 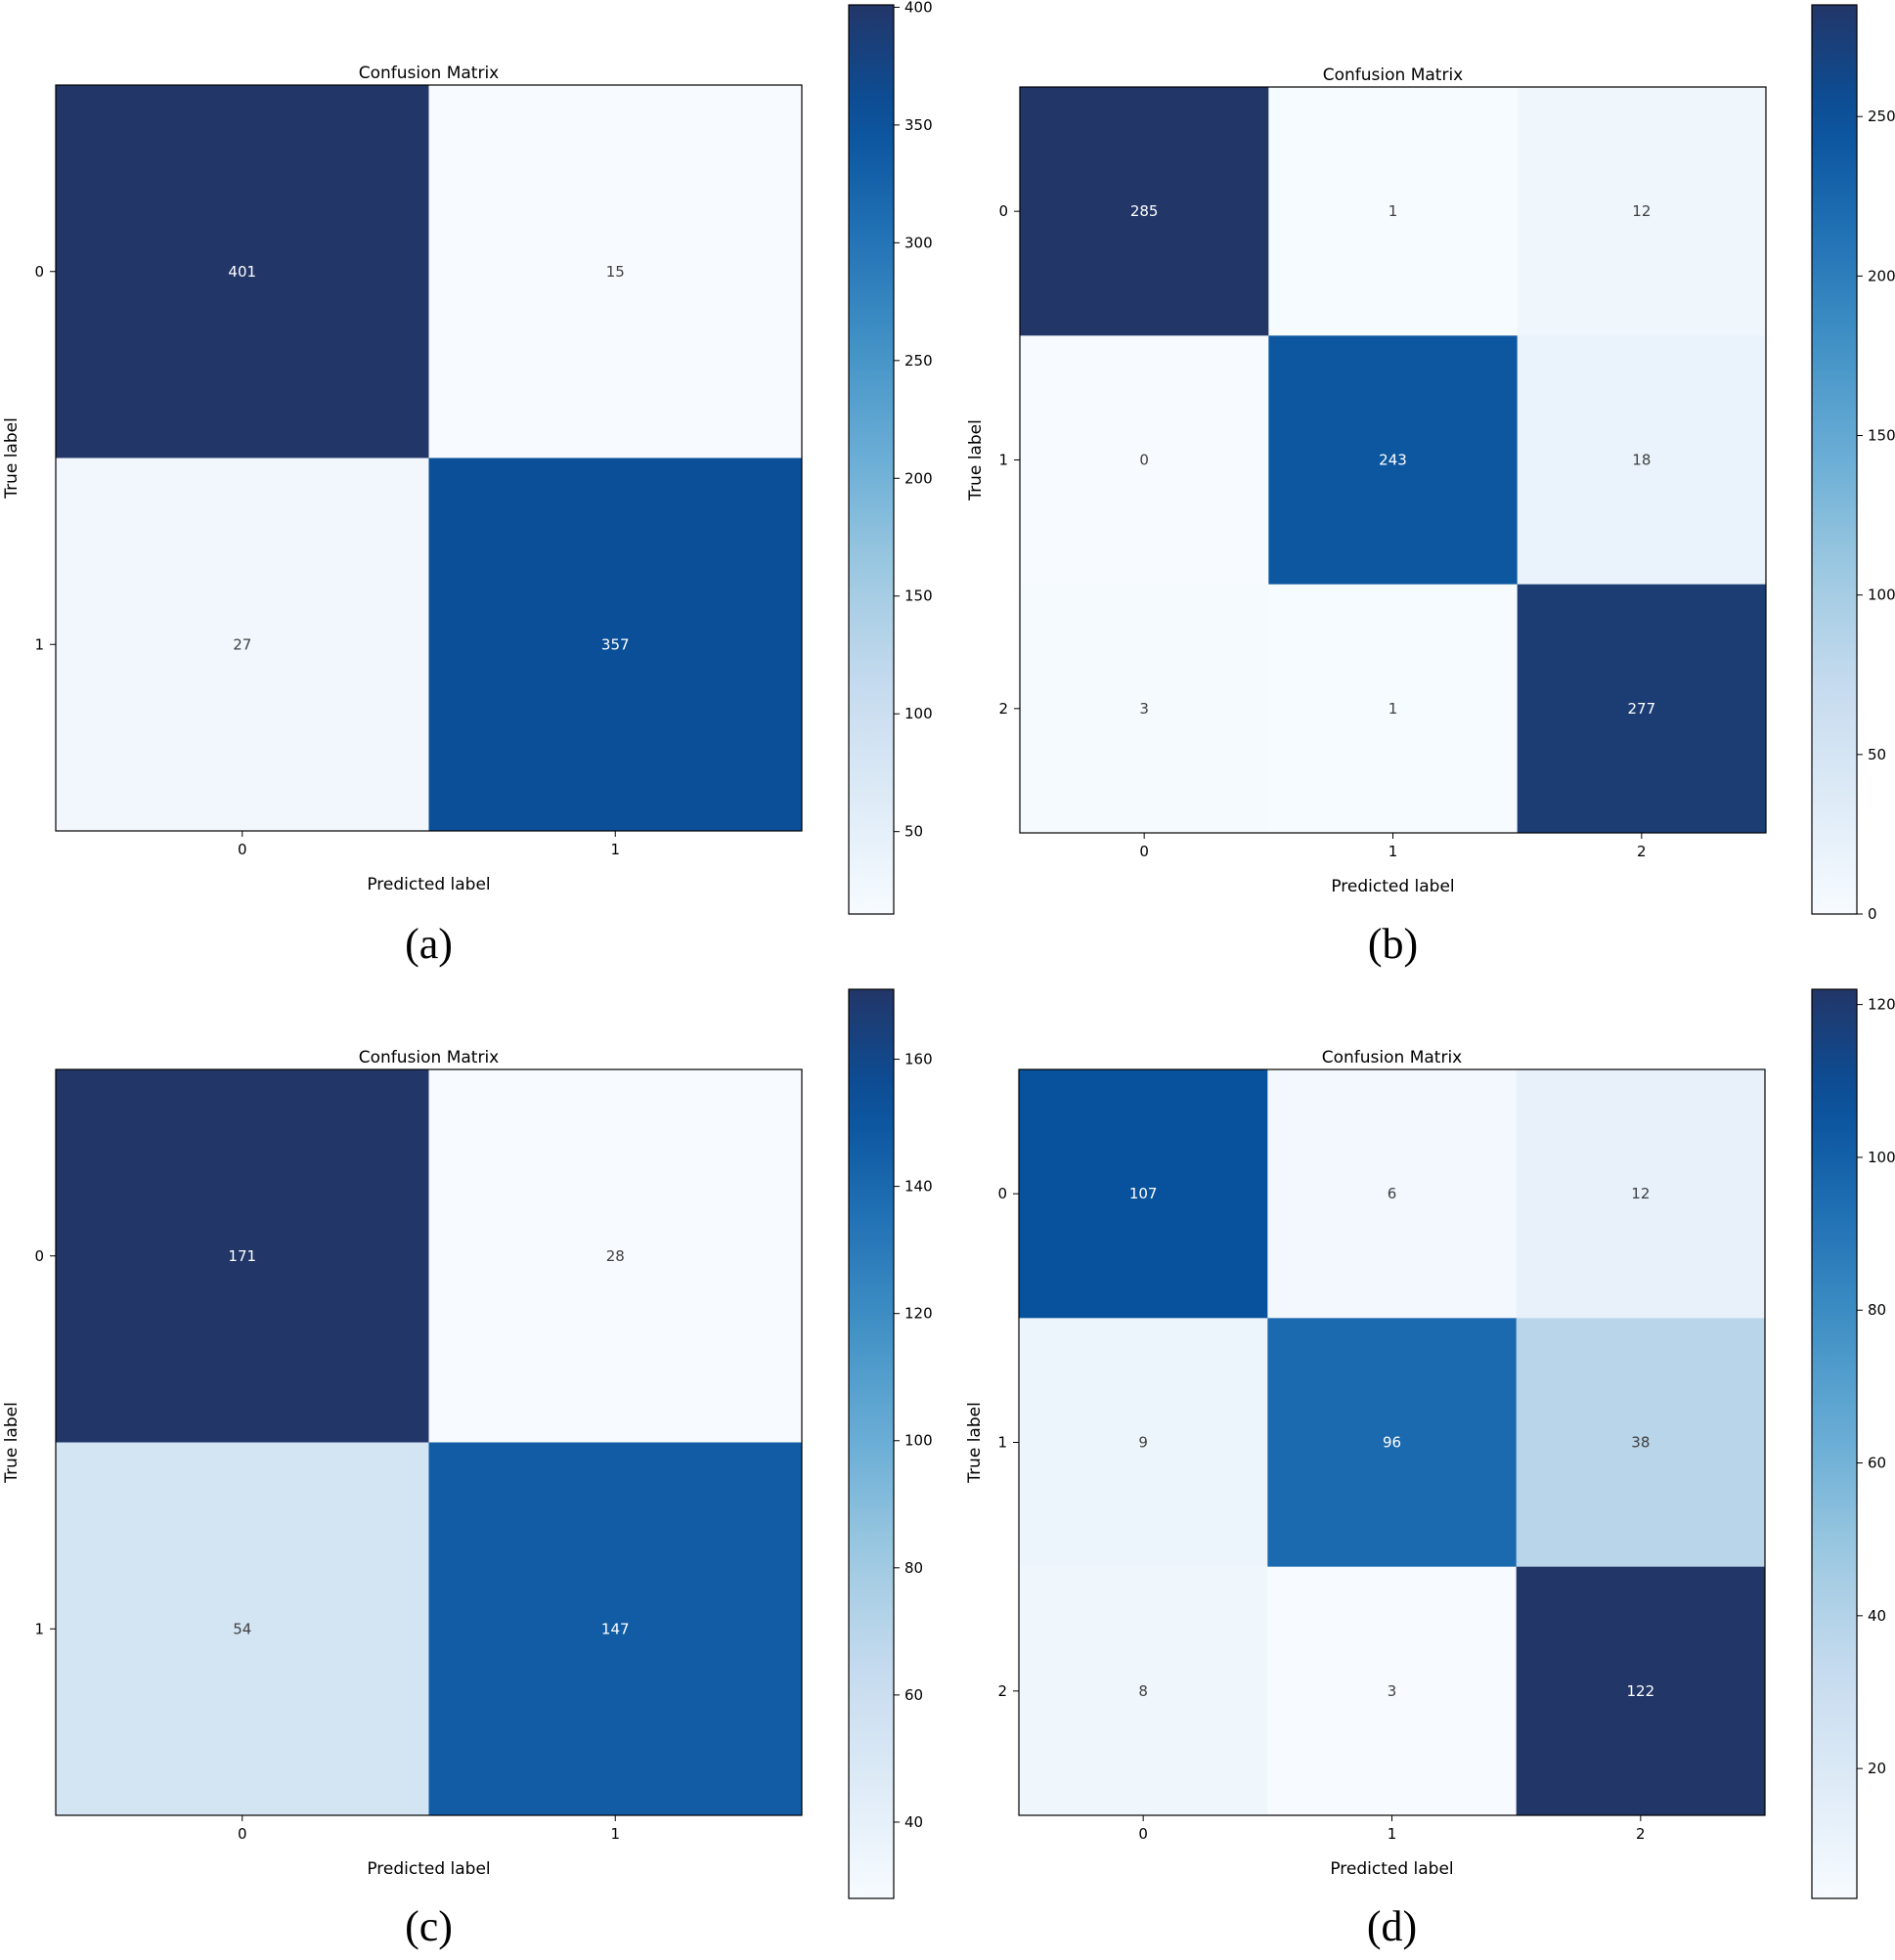 I want to click on cell-value-1-0: 54, so click(x=242, y=1628).